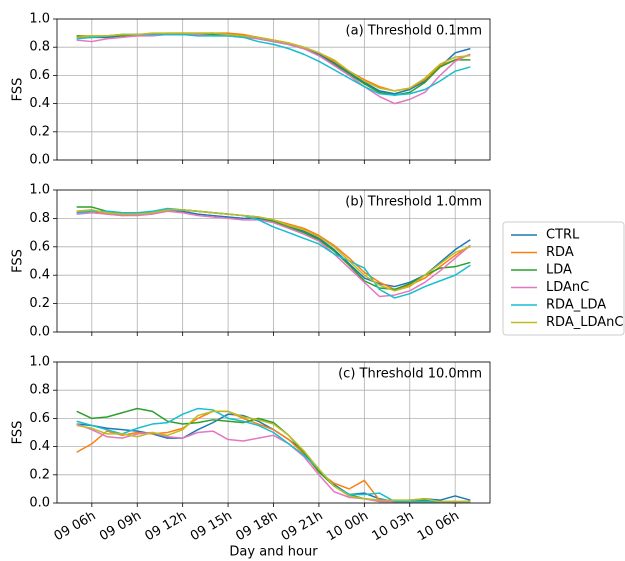  What do you see at coordinates (559, 270) in the screenshot?
I see `legend-label: LDA` at bounding box center [559, 270].